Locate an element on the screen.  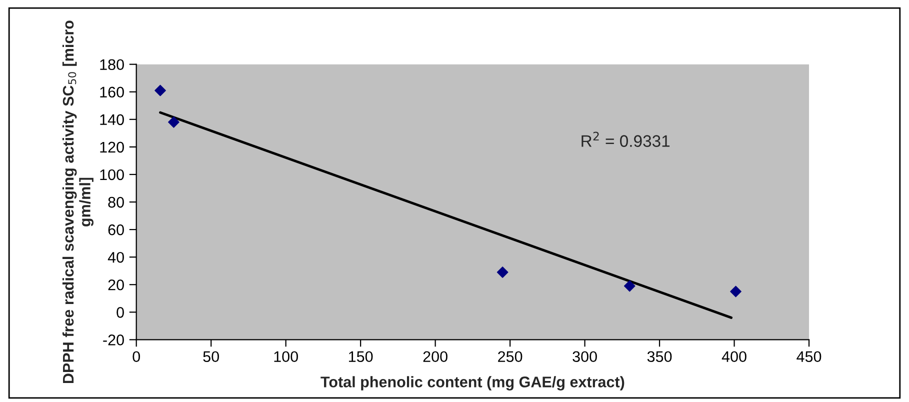
x-tick-label: 200 is located at coordinates (435, 356).